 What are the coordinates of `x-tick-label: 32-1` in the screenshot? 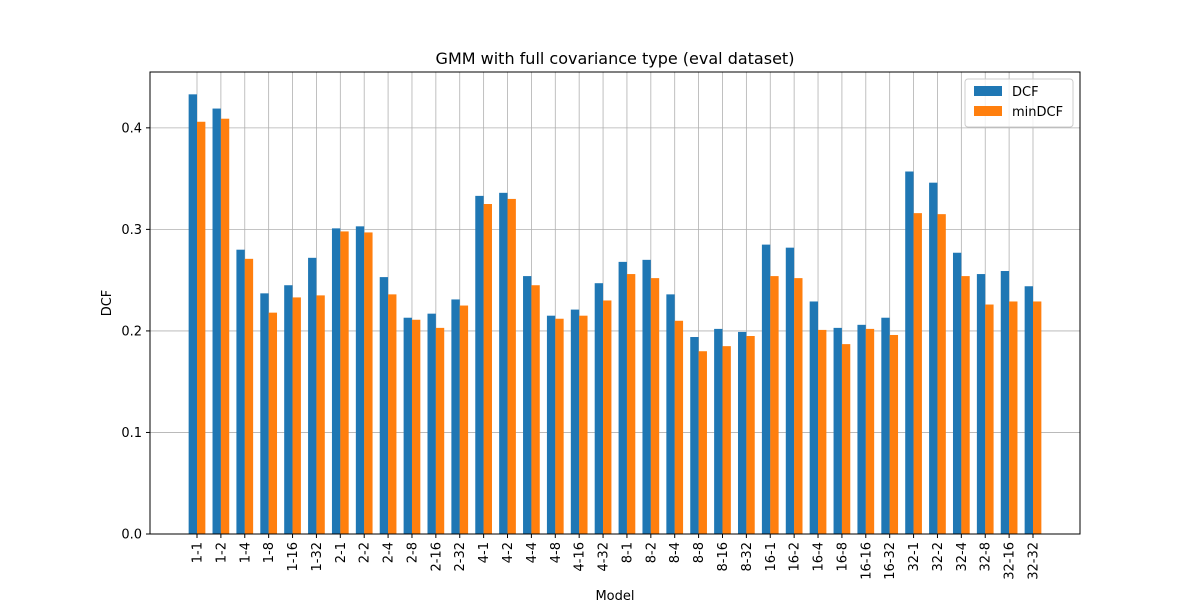 It's located at (914, 557).